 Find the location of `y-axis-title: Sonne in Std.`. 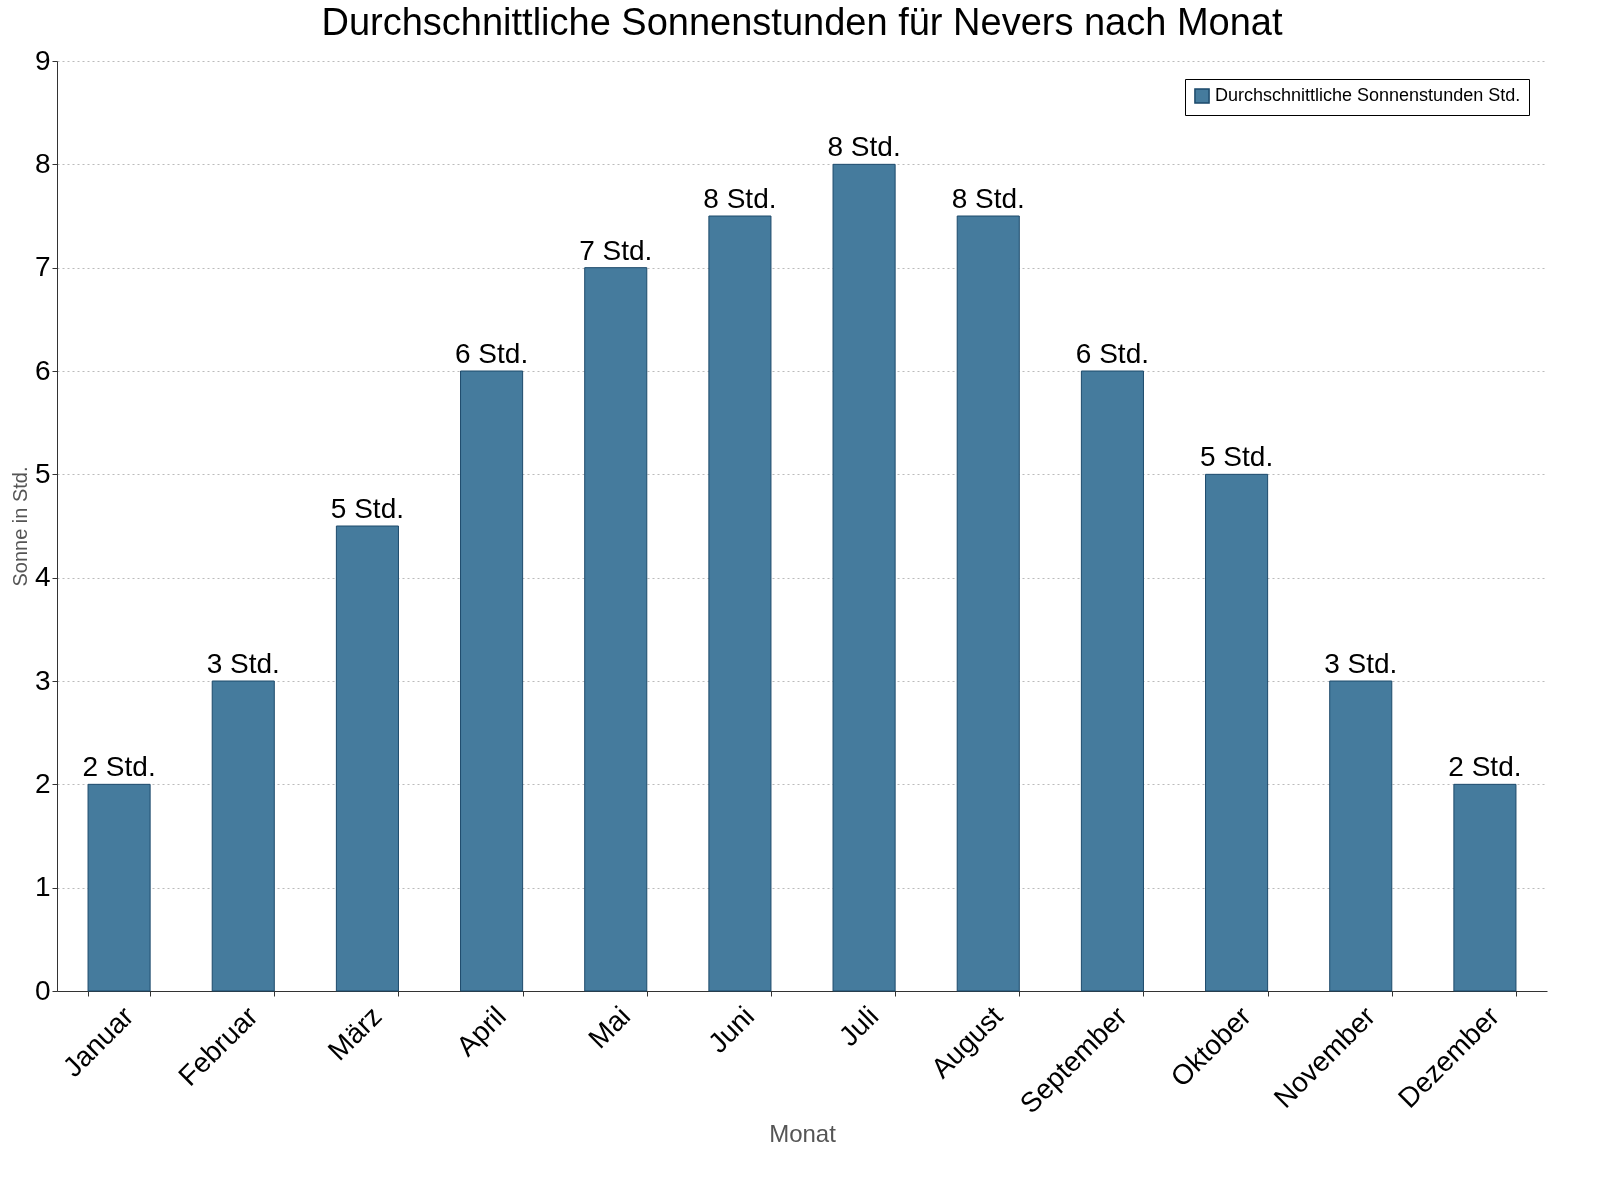

y-axis-title: Sonne in Std. is located at coordinates (19, 526).